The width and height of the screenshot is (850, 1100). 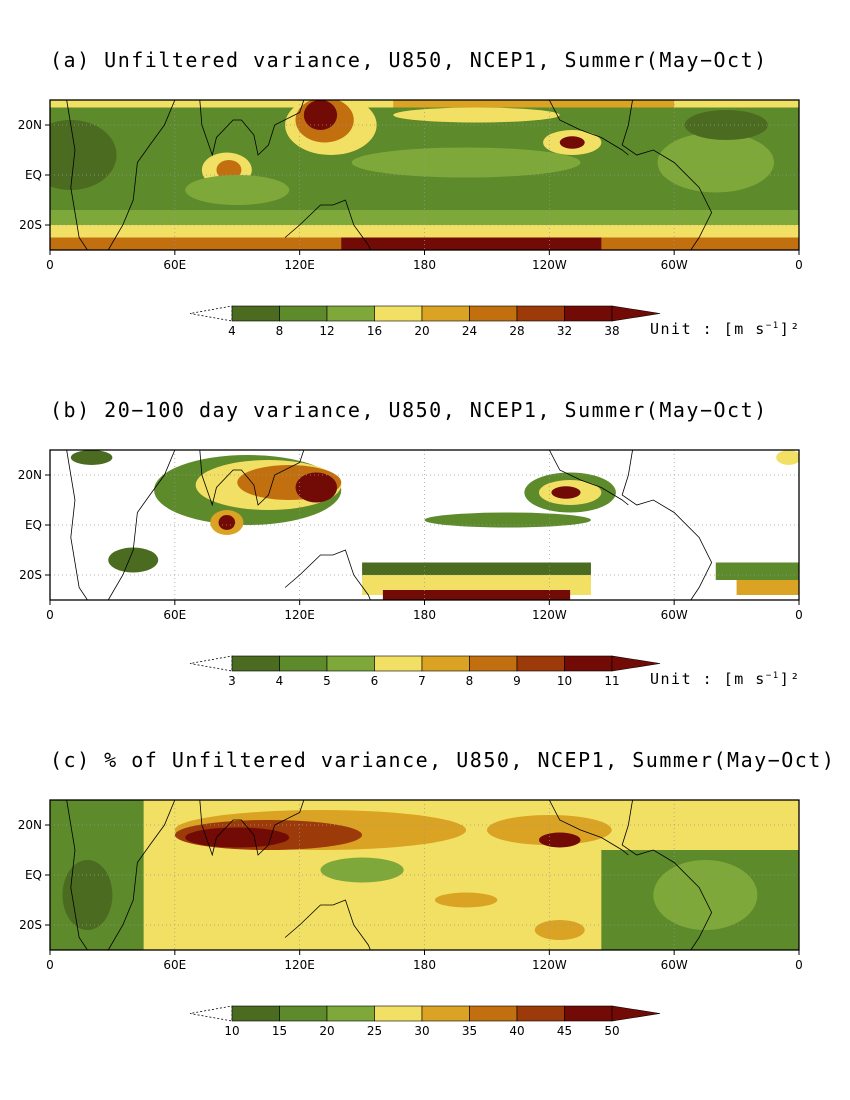 What do you see at coordinates (534, 104) in the screenshot?
I see `north-band-inner` at bounding box center [534, 104].